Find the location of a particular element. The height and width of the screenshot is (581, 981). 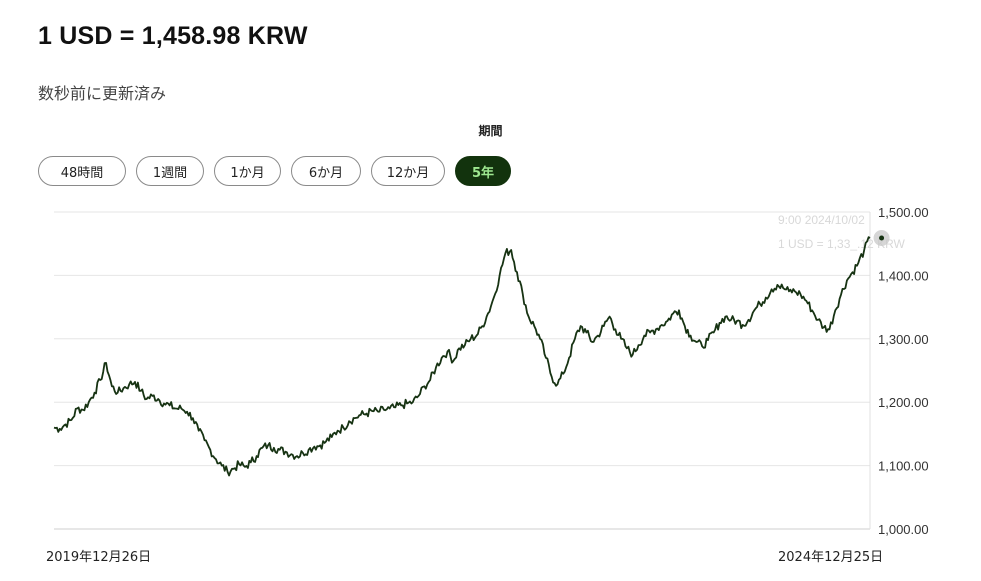

period-button-5y: 5年 is located at coordinates (483, 171).